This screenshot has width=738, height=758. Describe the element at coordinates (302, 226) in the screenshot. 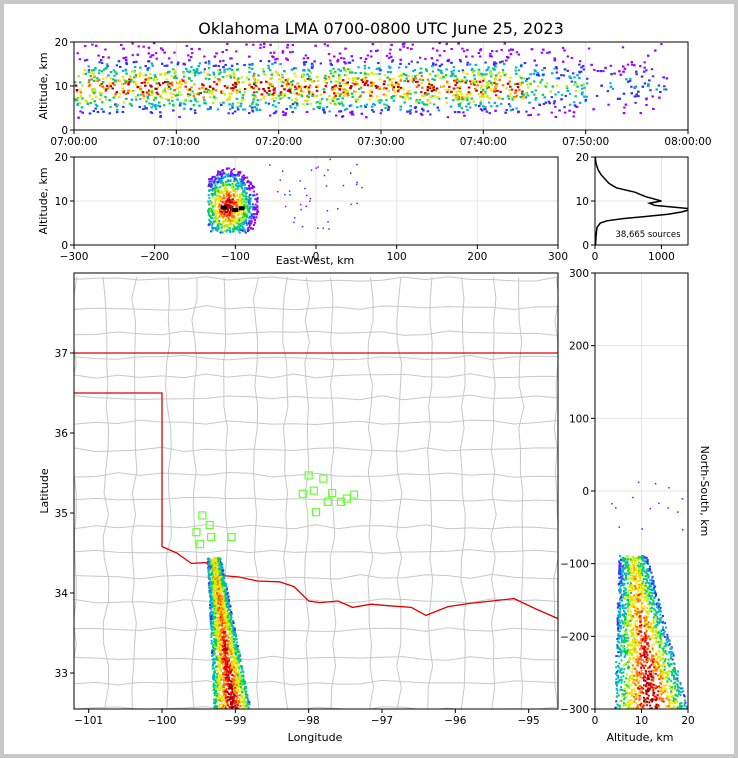

I see `scatter-source` at that location.